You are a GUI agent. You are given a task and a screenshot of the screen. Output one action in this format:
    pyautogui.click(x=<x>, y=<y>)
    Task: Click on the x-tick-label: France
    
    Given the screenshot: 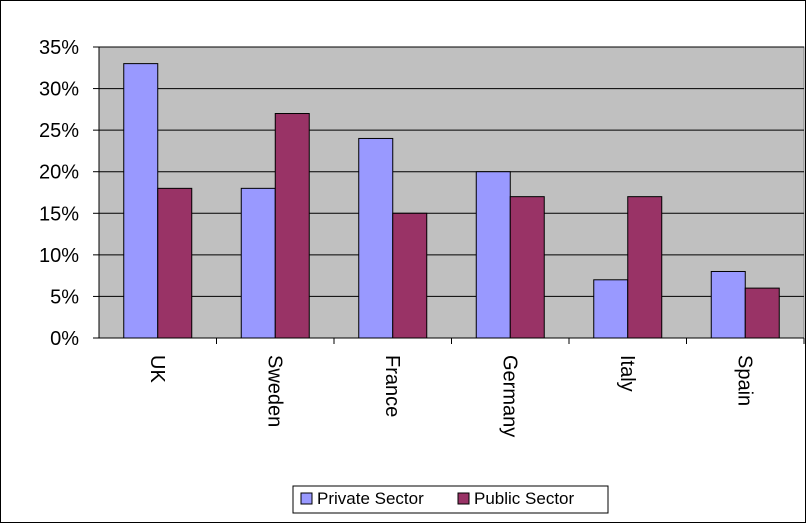 What is the action you would take?
    pyautogui.click(x=392, y=386)
    